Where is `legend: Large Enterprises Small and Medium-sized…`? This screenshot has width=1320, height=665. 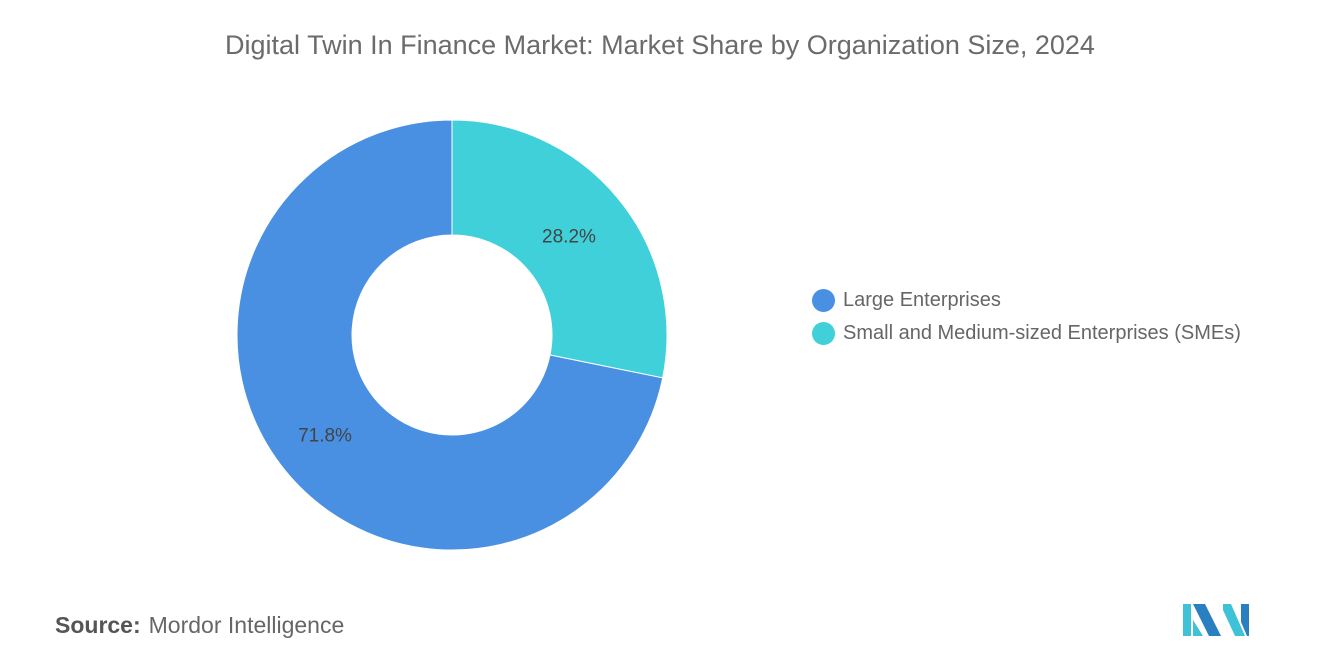
legend: Large Enterprises Small and Medium-sized… is located at coordinates (1026, 317).